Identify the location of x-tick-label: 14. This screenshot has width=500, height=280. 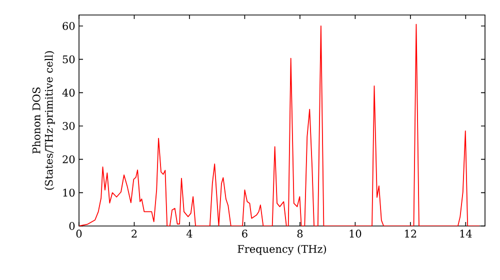
(466, 234).